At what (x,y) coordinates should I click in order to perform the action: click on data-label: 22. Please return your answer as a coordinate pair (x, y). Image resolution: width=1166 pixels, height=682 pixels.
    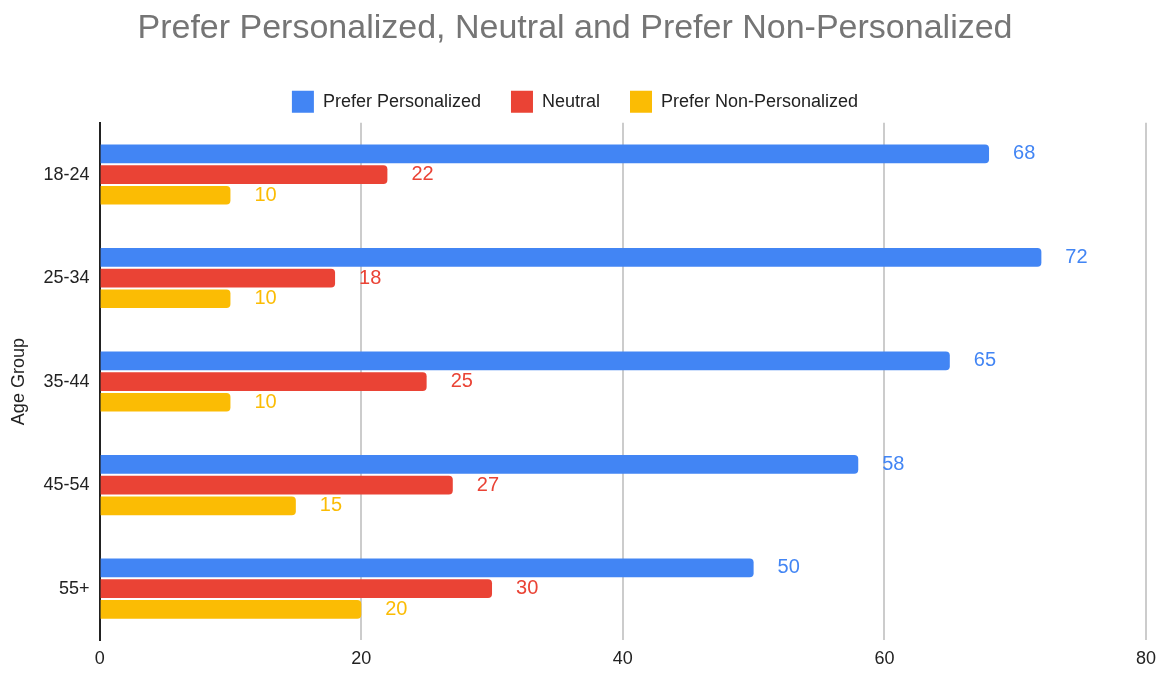
    Looking at the image, I should click on (422, 173).